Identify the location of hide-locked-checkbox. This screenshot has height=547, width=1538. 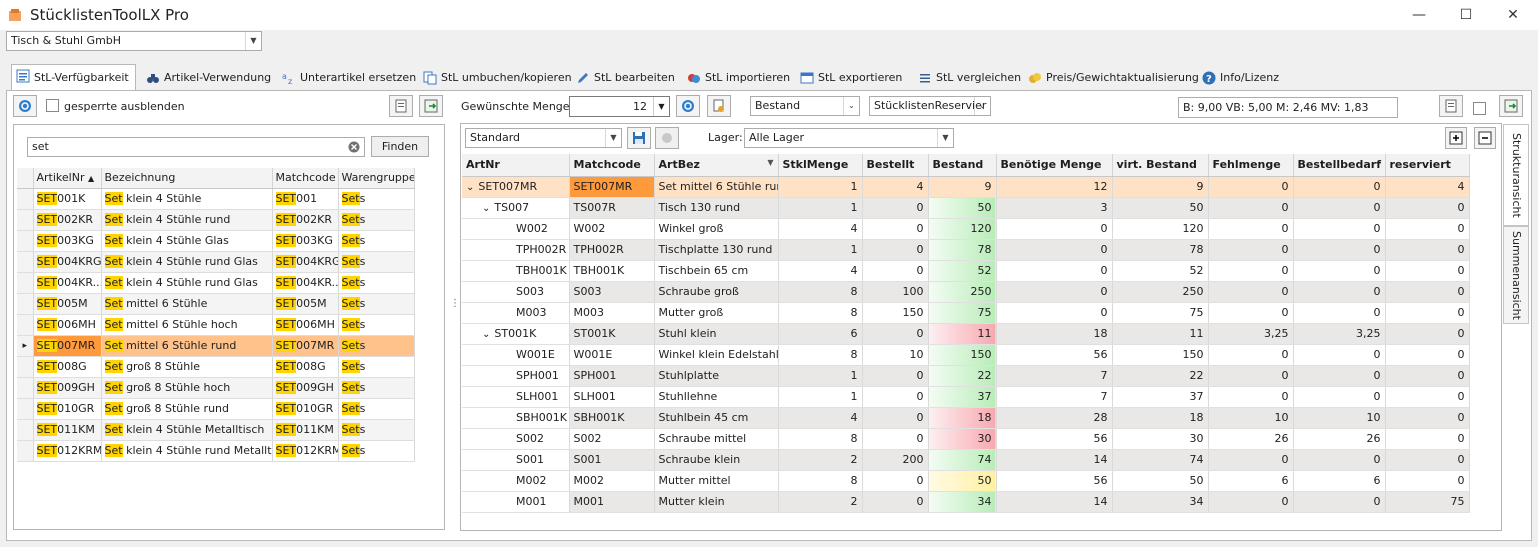
(52, 105).